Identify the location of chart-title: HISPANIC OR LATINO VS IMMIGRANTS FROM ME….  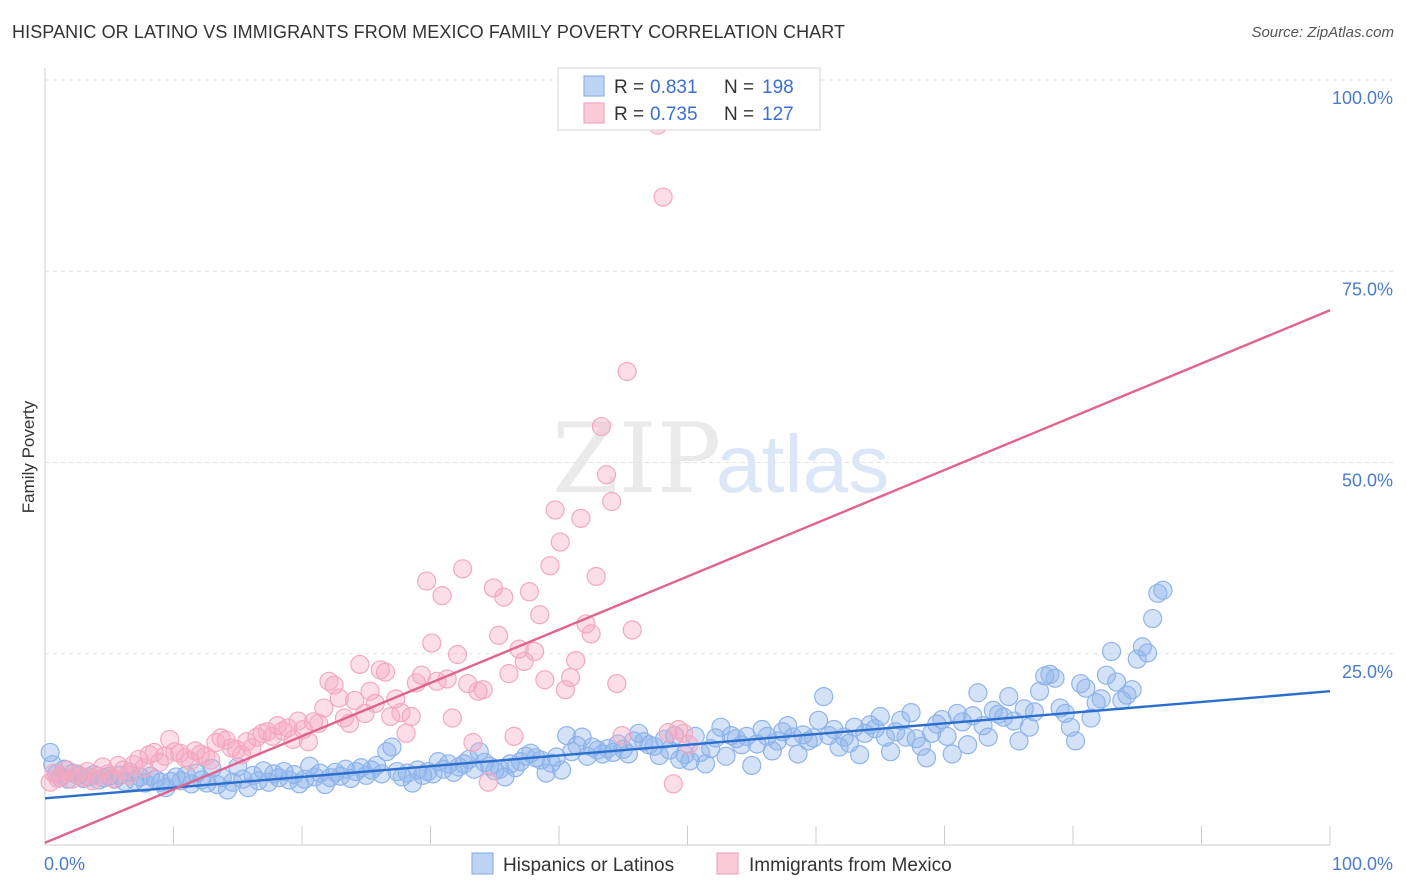
(429, 32).